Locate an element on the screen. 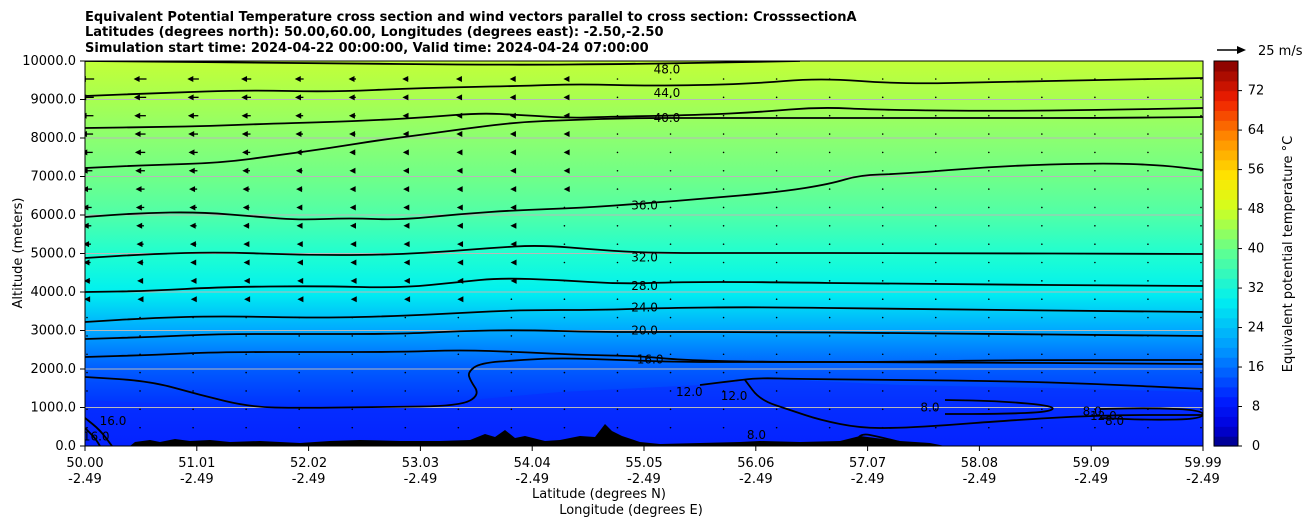  x-axis-label-longitude: Longitude (degrees E) is located at coordinates (631, 510).